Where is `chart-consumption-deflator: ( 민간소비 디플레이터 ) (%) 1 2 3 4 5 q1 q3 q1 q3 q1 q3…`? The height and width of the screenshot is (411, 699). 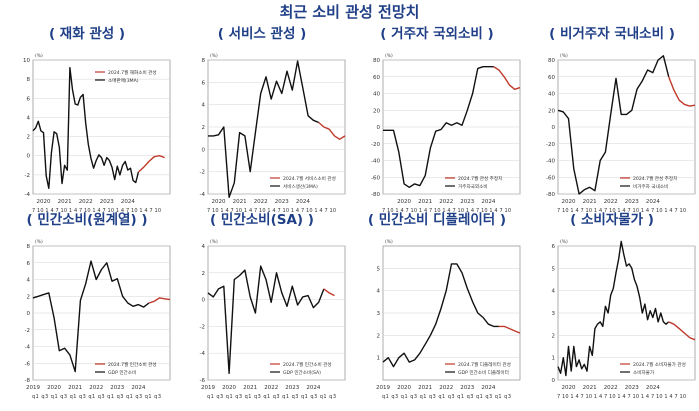
chart-consumption-deflator: ( 민간소비 디플레이터 ) (%) 1 2 3 4 5 q1 q3 q1 q3 q1 q3… is located at coordinates (437, 309).